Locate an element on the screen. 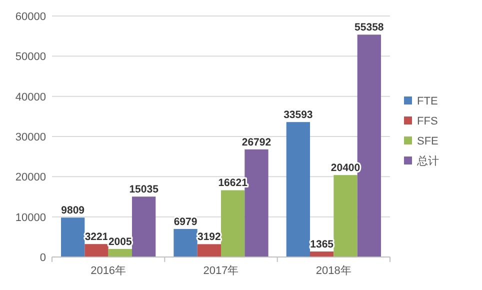 The width and height of the screenshot is (482, 290). y-tick-label: 60000 is located at coordinates (30, 17).